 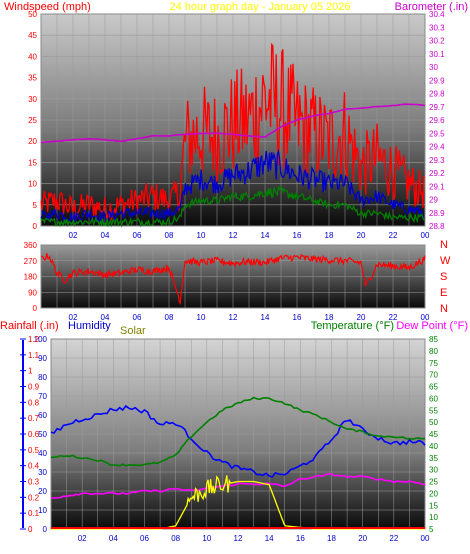 I want to click on wind-right-tick: 29.5, so click(x=437, y=133).